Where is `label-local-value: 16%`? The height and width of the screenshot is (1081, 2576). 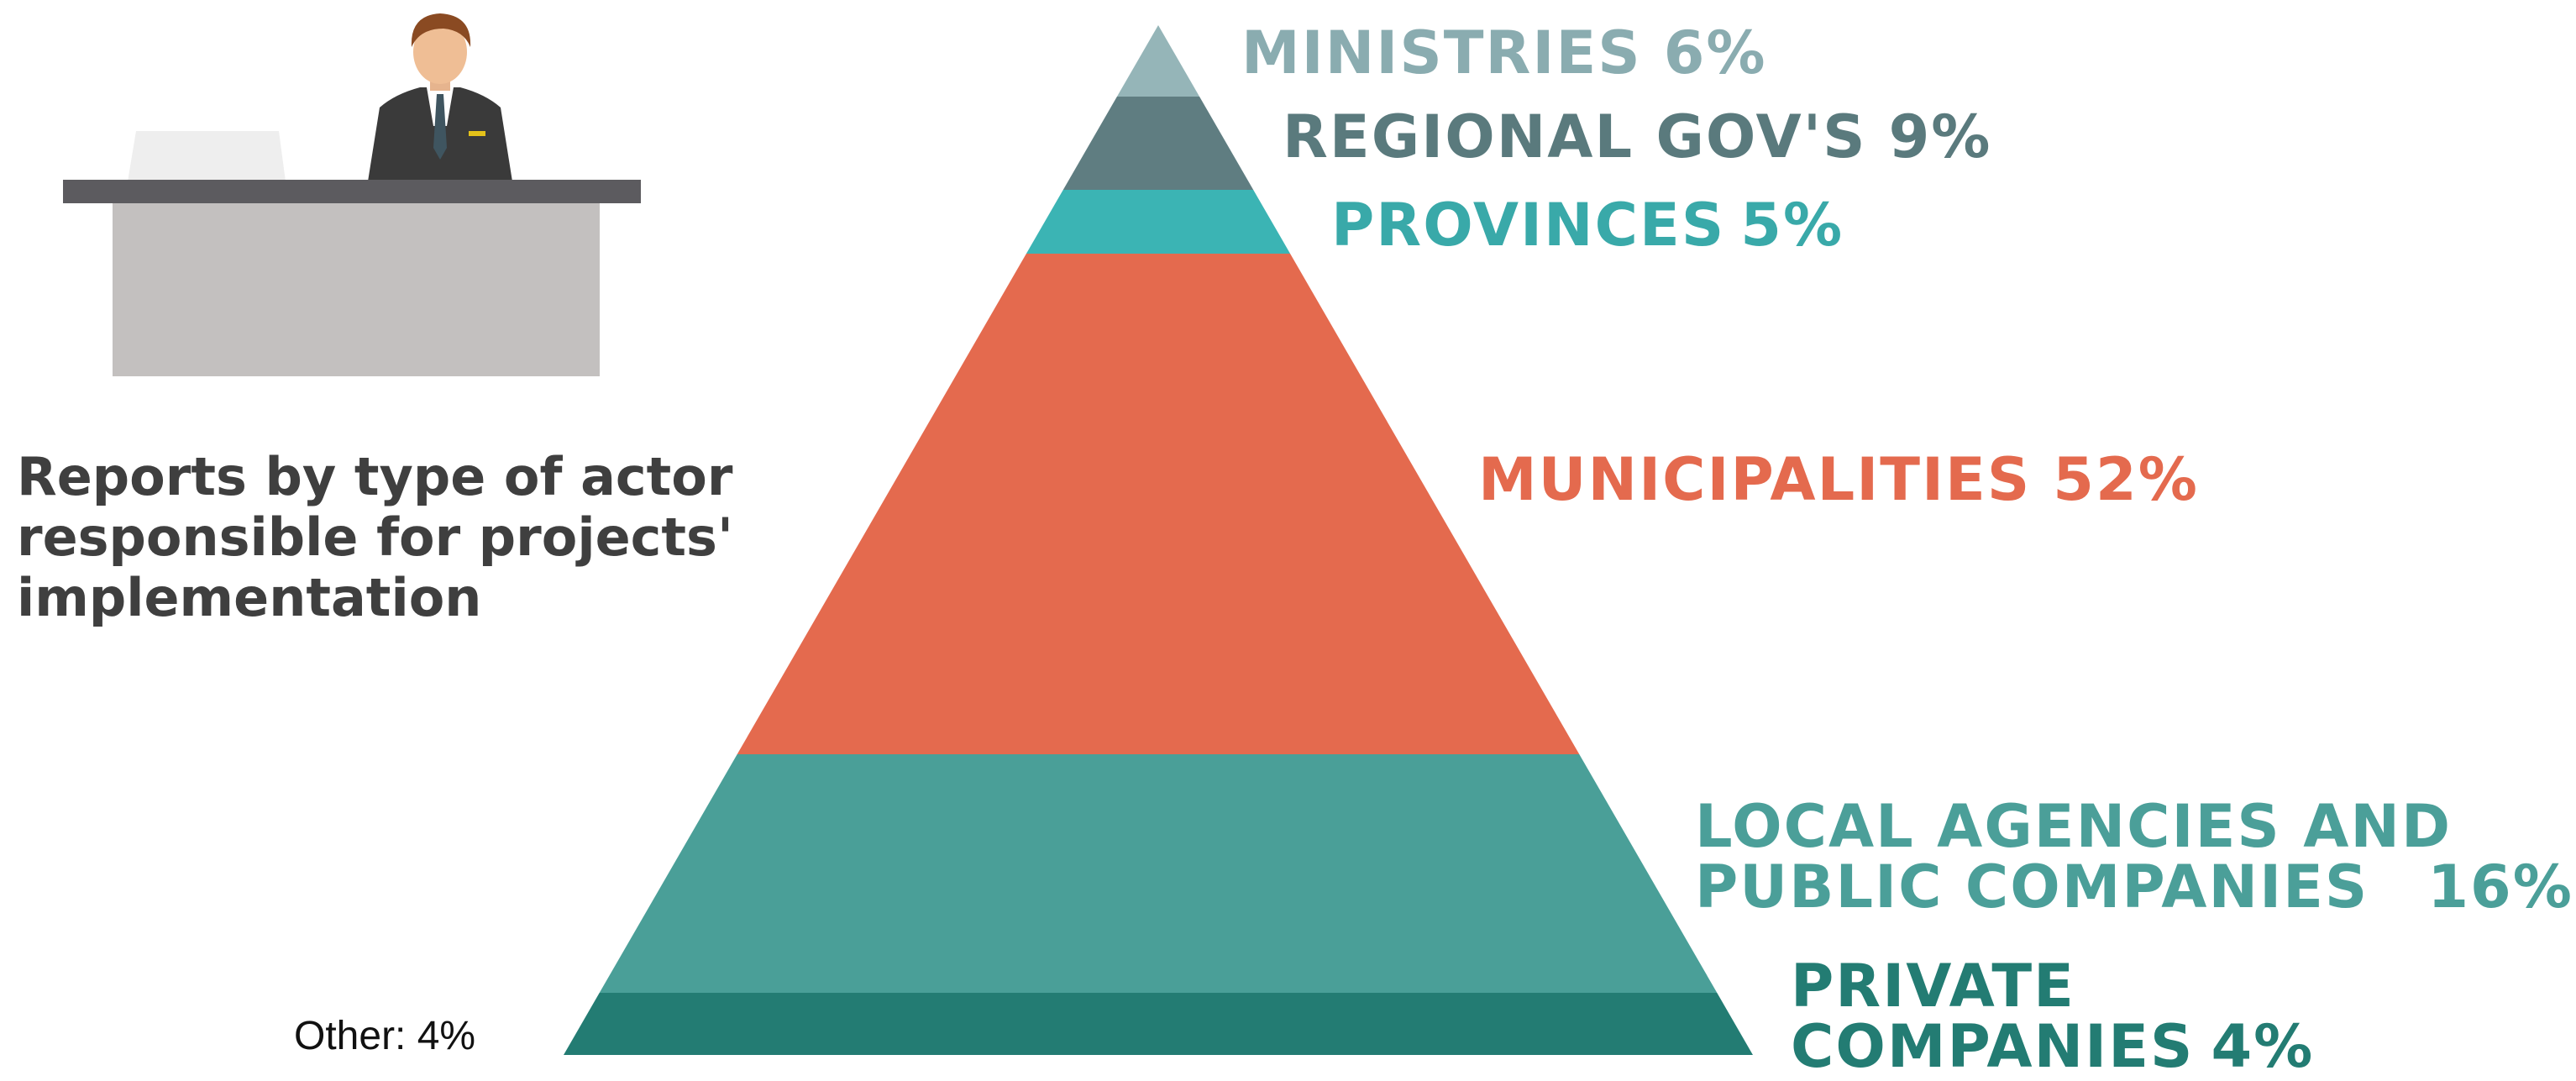
label-local-value: 16% is located at coordinates (2500, 887).